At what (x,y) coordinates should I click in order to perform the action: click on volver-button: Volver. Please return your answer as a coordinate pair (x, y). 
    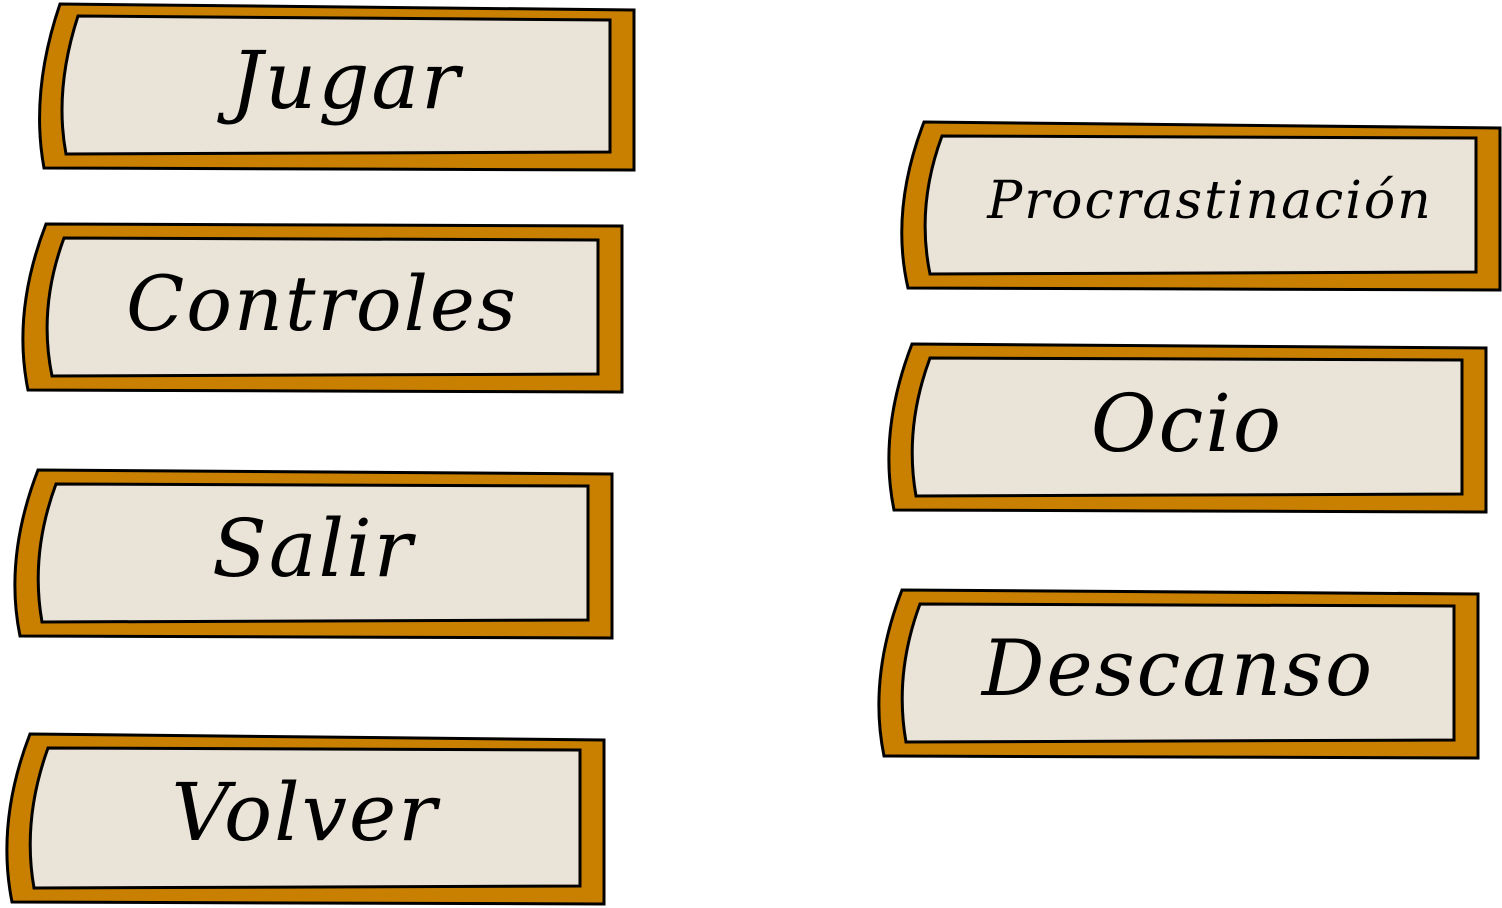
    Looking at the image, I should click on (305, 819).